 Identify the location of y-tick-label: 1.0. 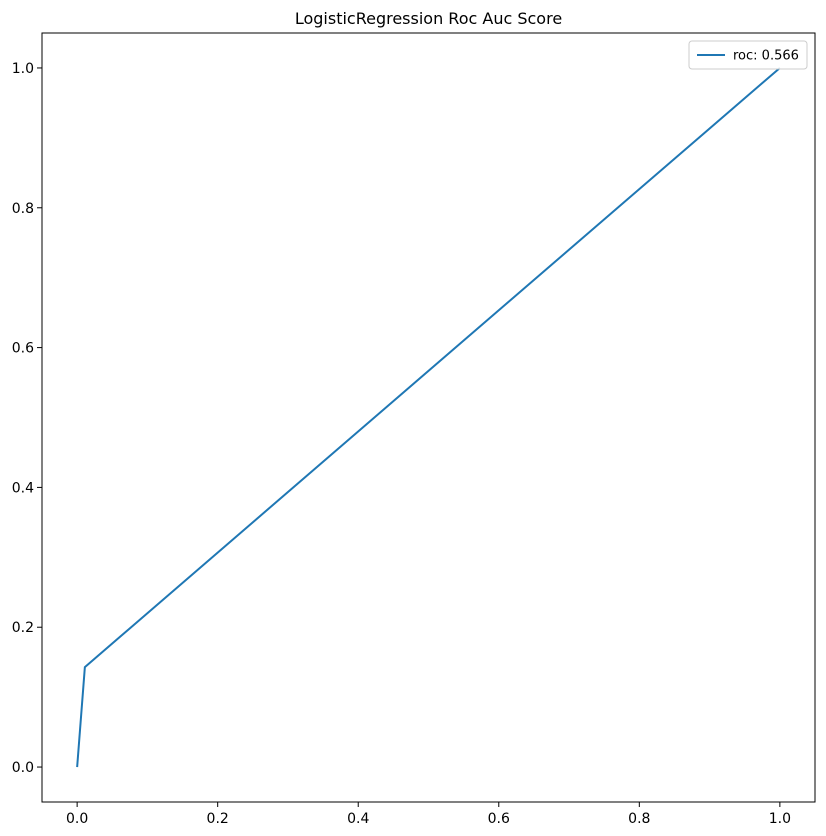
(23, 69).